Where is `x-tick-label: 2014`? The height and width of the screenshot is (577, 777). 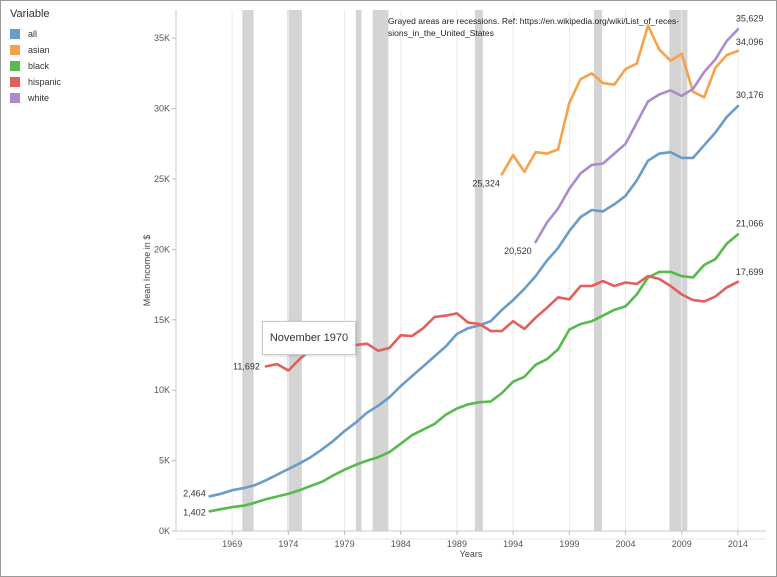
x-tick-label: 2014 is located at coordinates (738, 544).